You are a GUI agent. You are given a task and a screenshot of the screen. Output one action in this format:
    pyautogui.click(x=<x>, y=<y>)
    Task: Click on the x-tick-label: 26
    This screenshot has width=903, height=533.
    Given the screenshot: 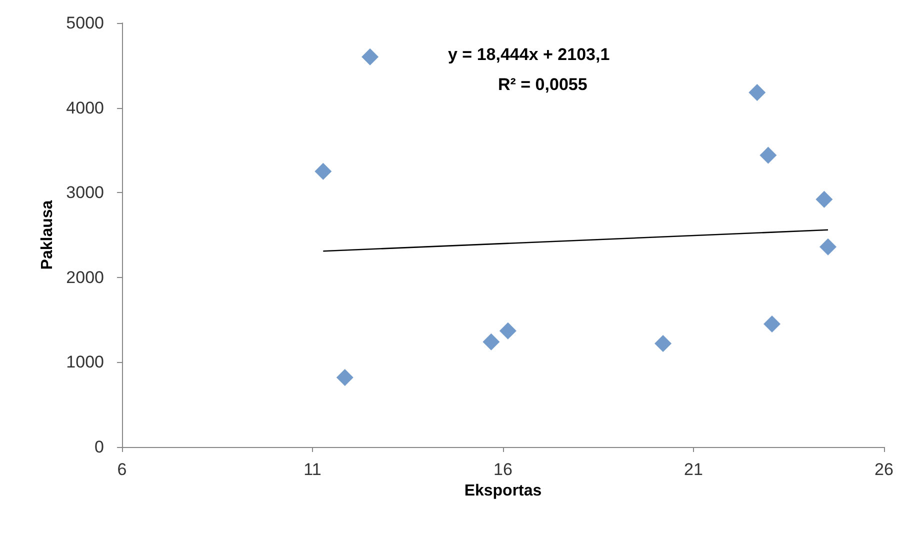 What is the action you would take?
    pyautogui.click(x=884, y=469)
    